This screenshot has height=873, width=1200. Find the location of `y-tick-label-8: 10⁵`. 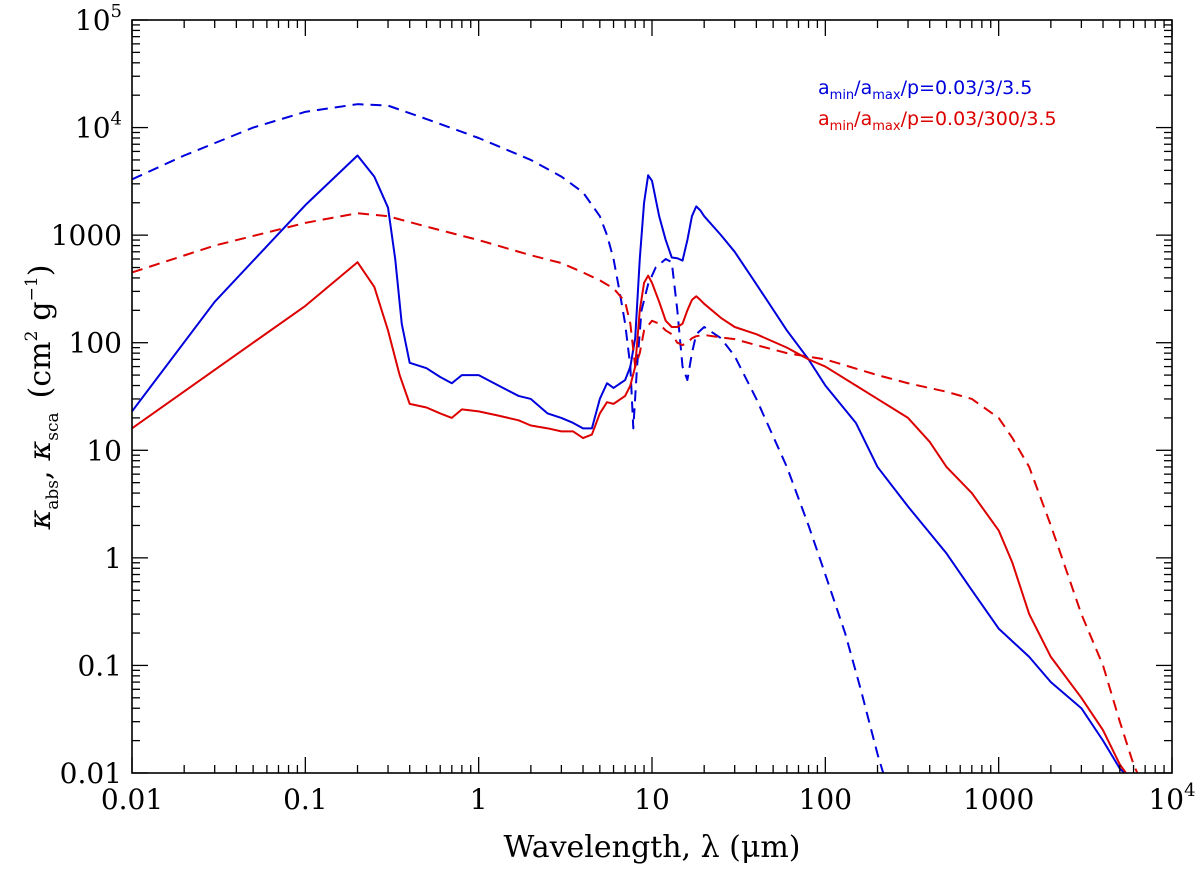

y-tick-label-8: 10⁵ is located at coordinates (98, 19).